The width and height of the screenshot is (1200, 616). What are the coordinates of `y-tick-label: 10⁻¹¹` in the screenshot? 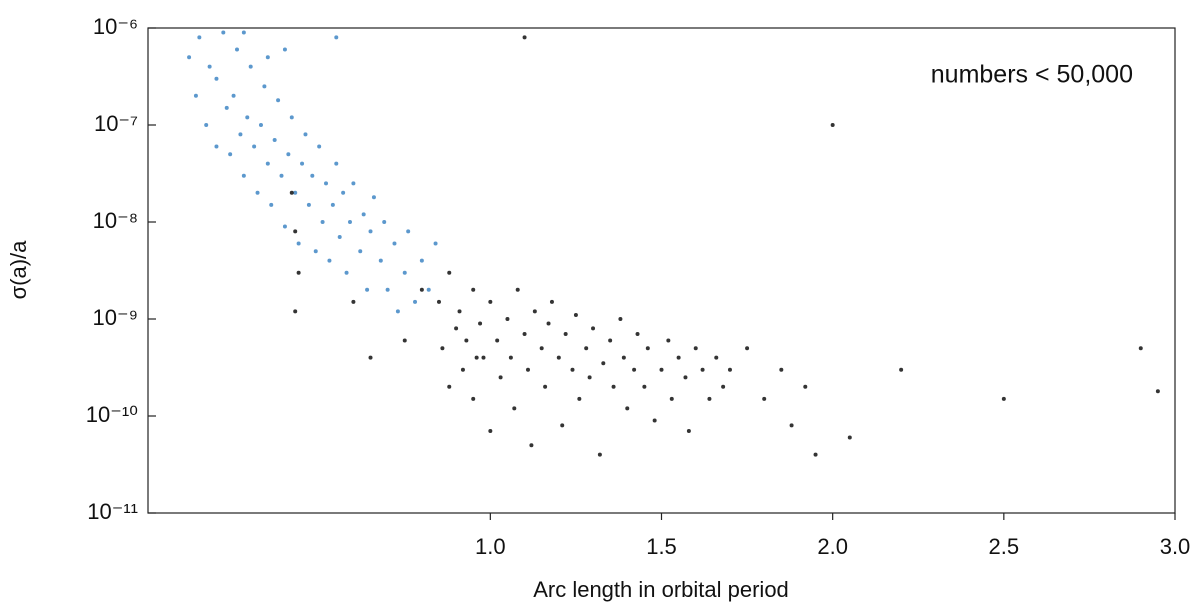 It's located at (112, 511).